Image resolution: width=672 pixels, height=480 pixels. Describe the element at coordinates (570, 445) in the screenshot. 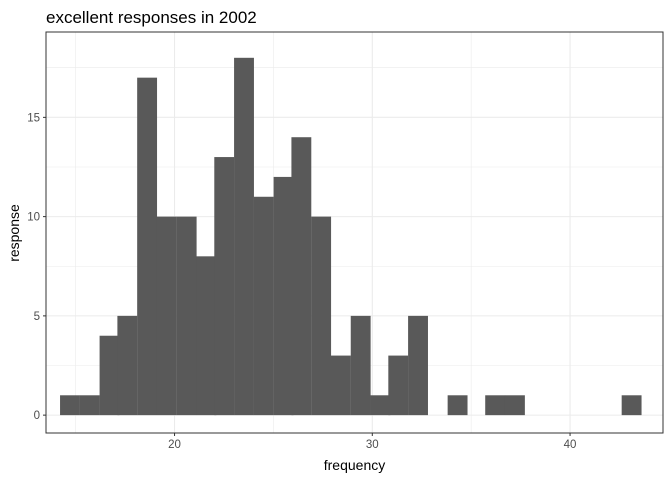

I see `x-tick-label: 40` at that location.